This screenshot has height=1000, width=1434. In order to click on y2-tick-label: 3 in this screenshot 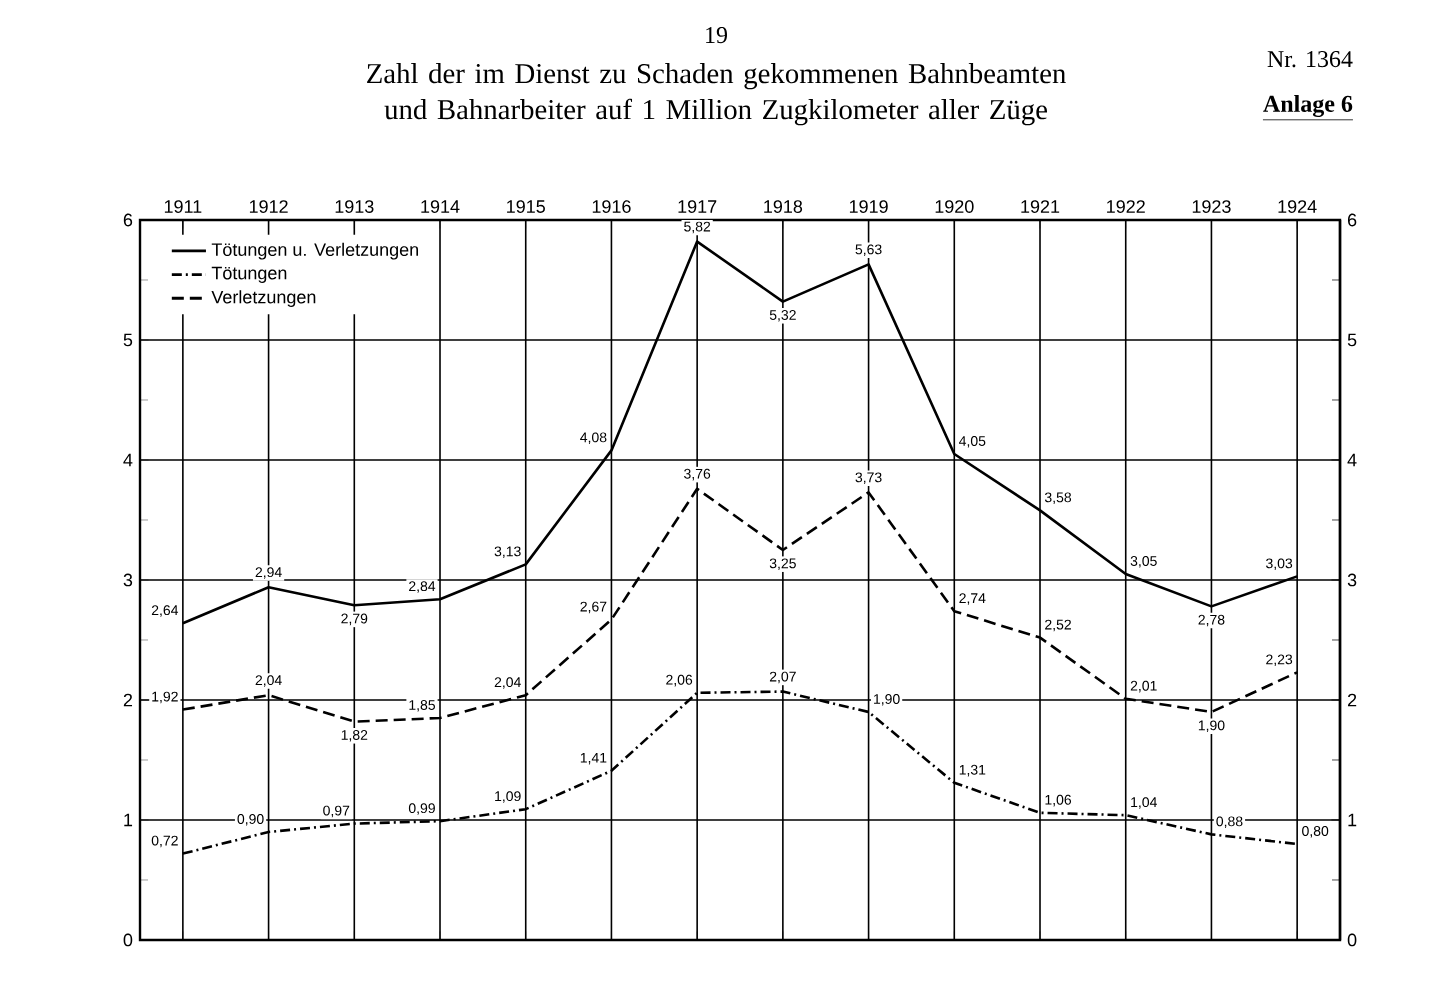, I will do `click(1352, 580)`.